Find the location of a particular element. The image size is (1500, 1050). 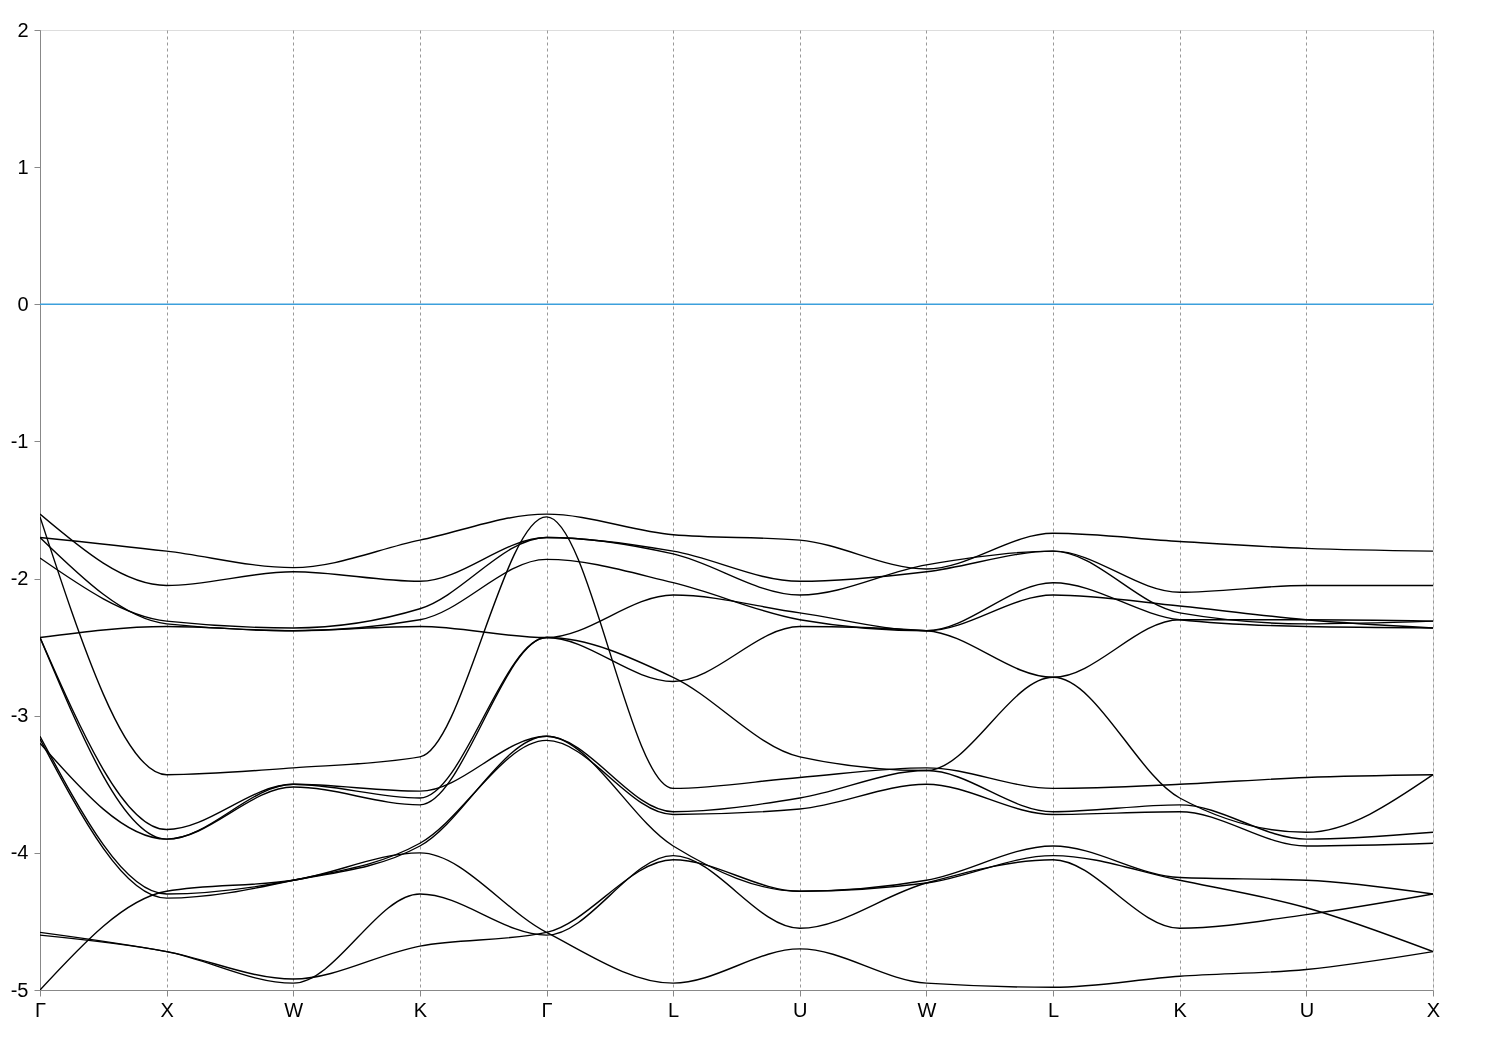

y-tick-label: -1 is located at coordinates (19, 440).